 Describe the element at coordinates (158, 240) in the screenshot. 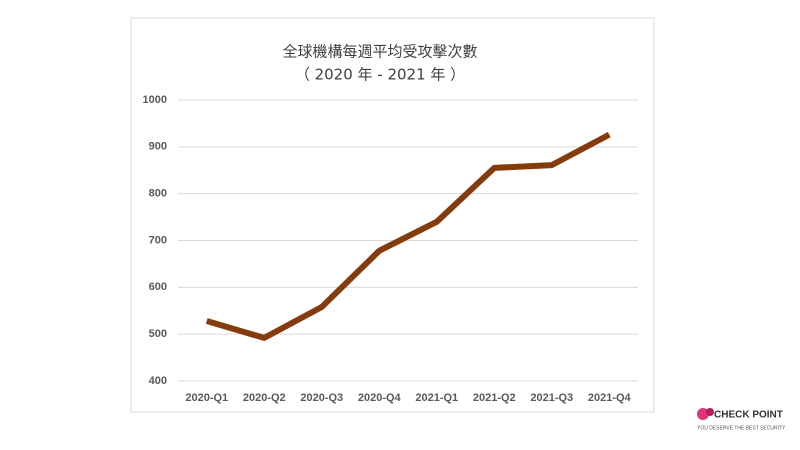

I see `y-tick-label: 700` at that location.